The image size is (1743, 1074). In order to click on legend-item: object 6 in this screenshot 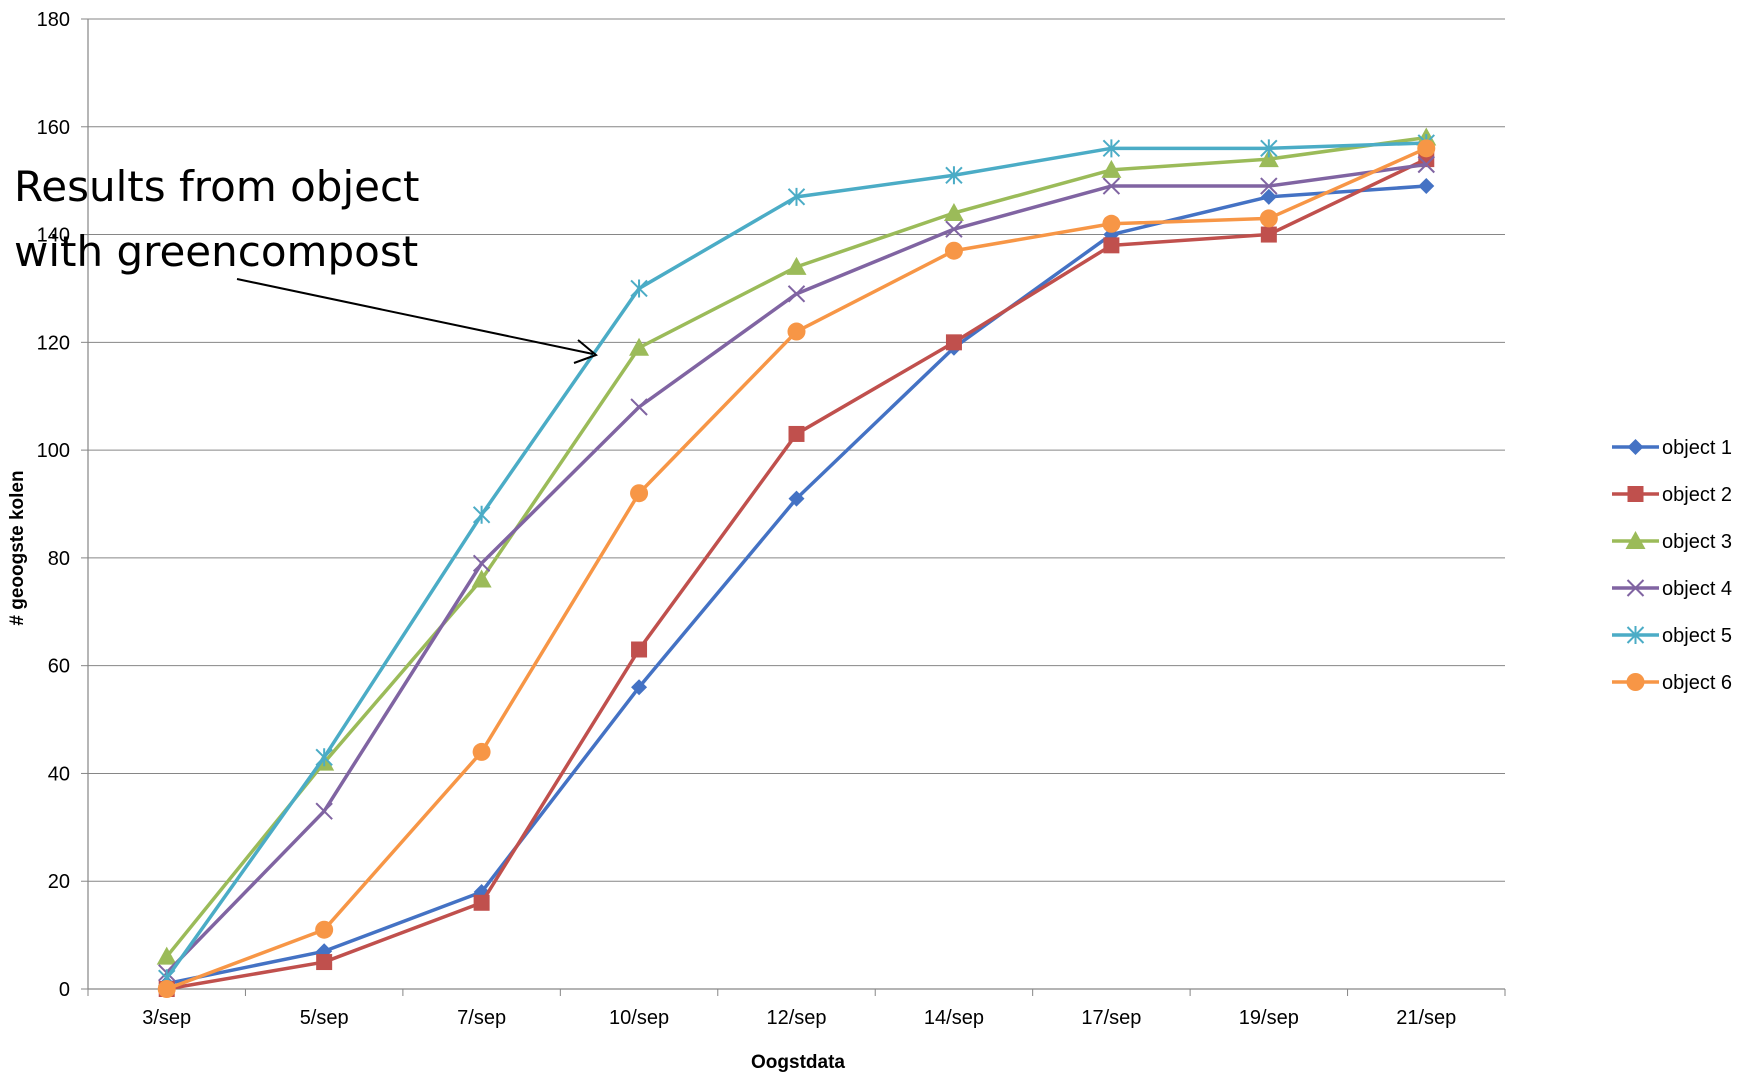, I will do `click(1672, 683)`.